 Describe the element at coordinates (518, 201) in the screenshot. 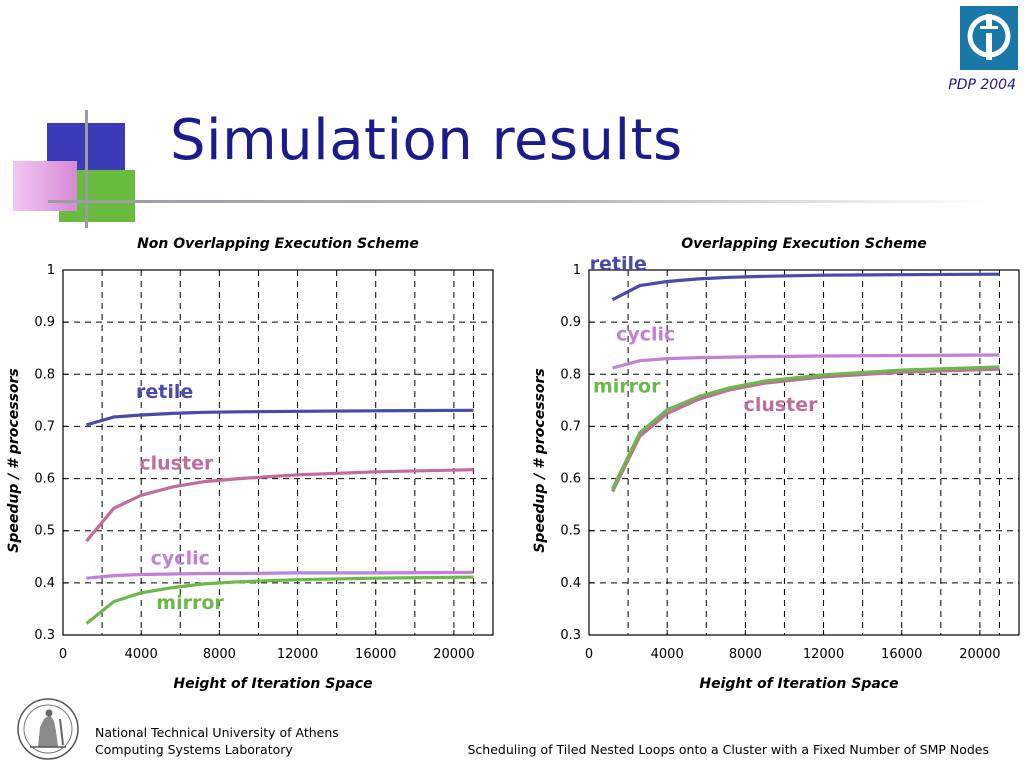

I see `title-underline` at that location.